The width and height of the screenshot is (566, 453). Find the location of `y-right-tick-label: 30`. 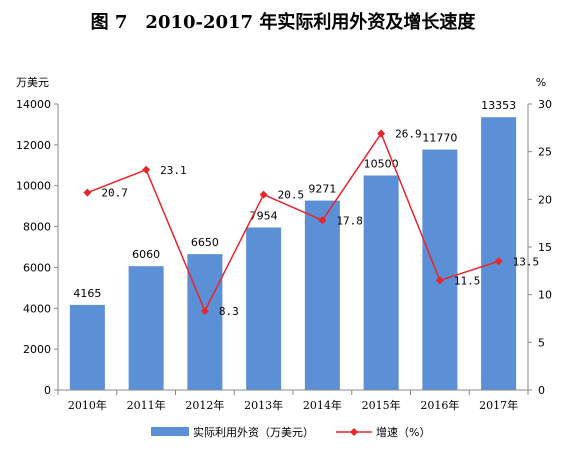

y-right-tick-label: 30 is located at coordinates (545, 104).